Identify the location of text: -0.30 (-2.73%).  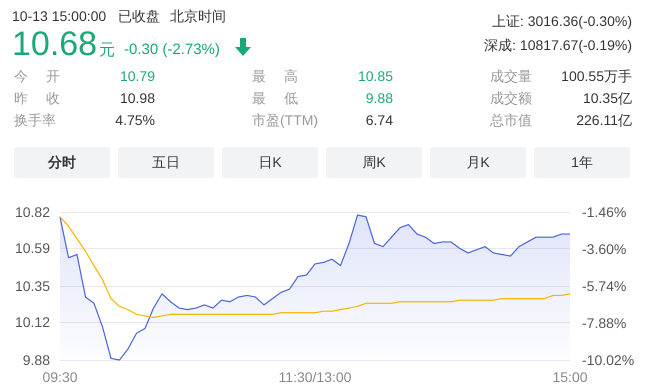
(172, 50).